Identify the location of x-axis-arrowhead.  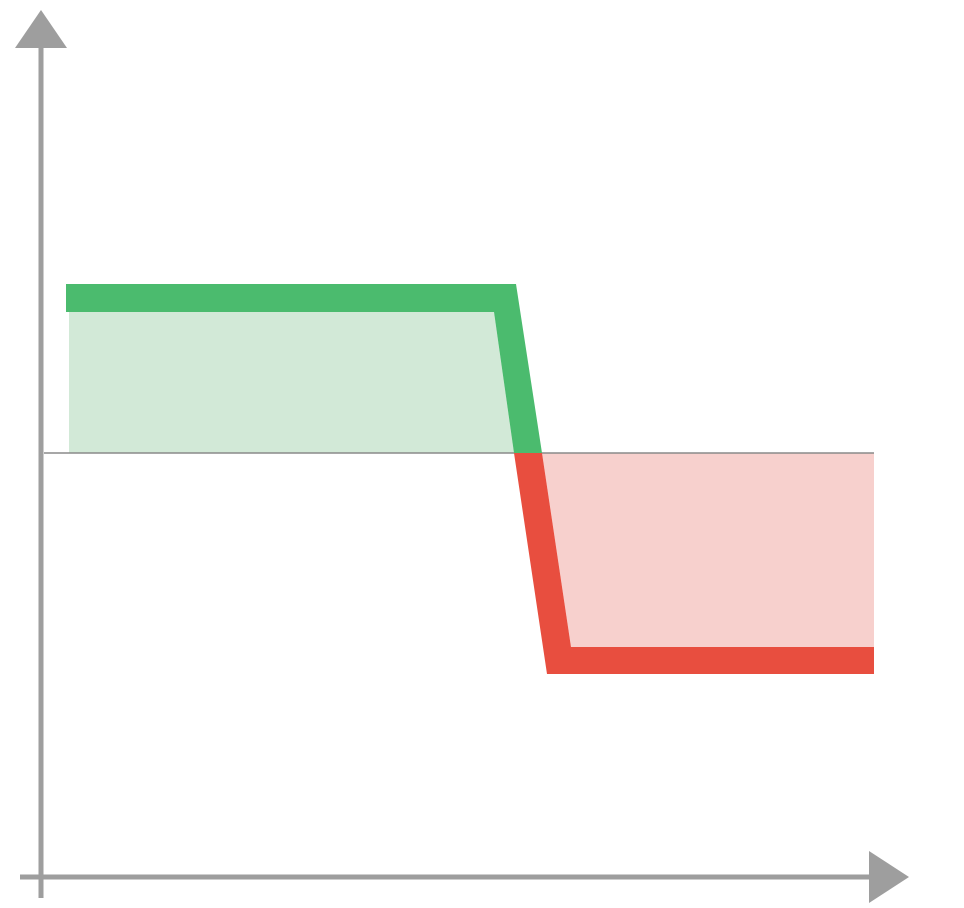
(889, 877).